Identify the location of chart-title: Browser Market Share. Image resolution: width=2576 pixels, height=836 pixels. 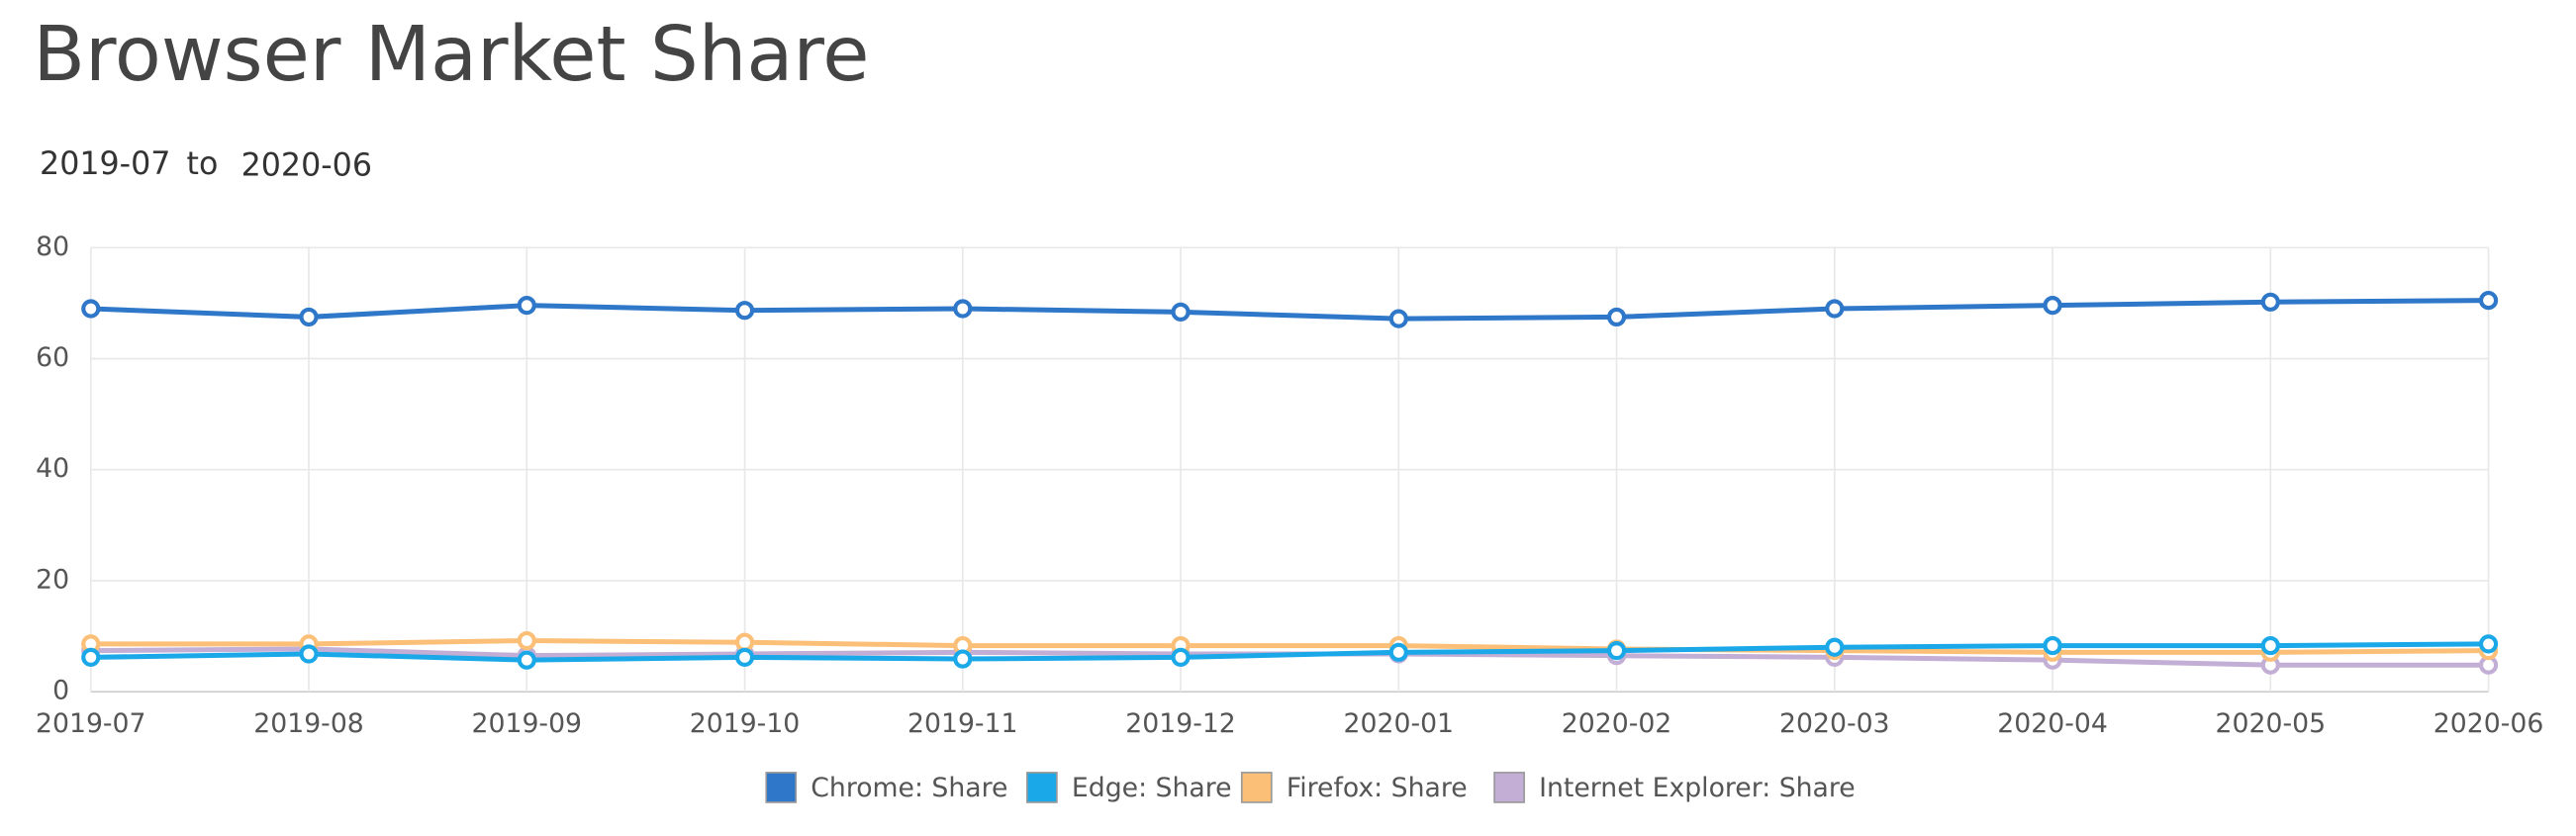
(451, 55).